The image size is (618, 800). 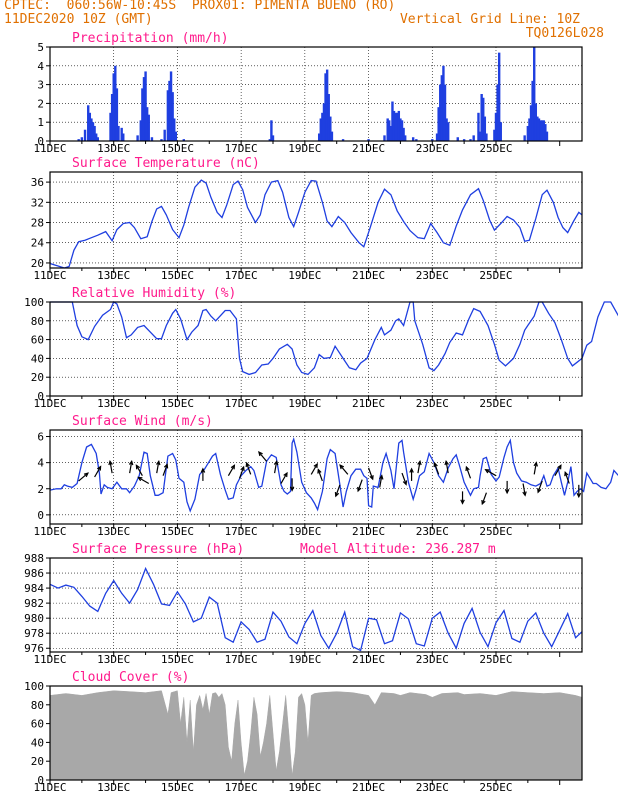 What do you see at coordinates (40, 122) in the screenshot?
I see `y-tick-label: 1` at bounding box center [40, 122].